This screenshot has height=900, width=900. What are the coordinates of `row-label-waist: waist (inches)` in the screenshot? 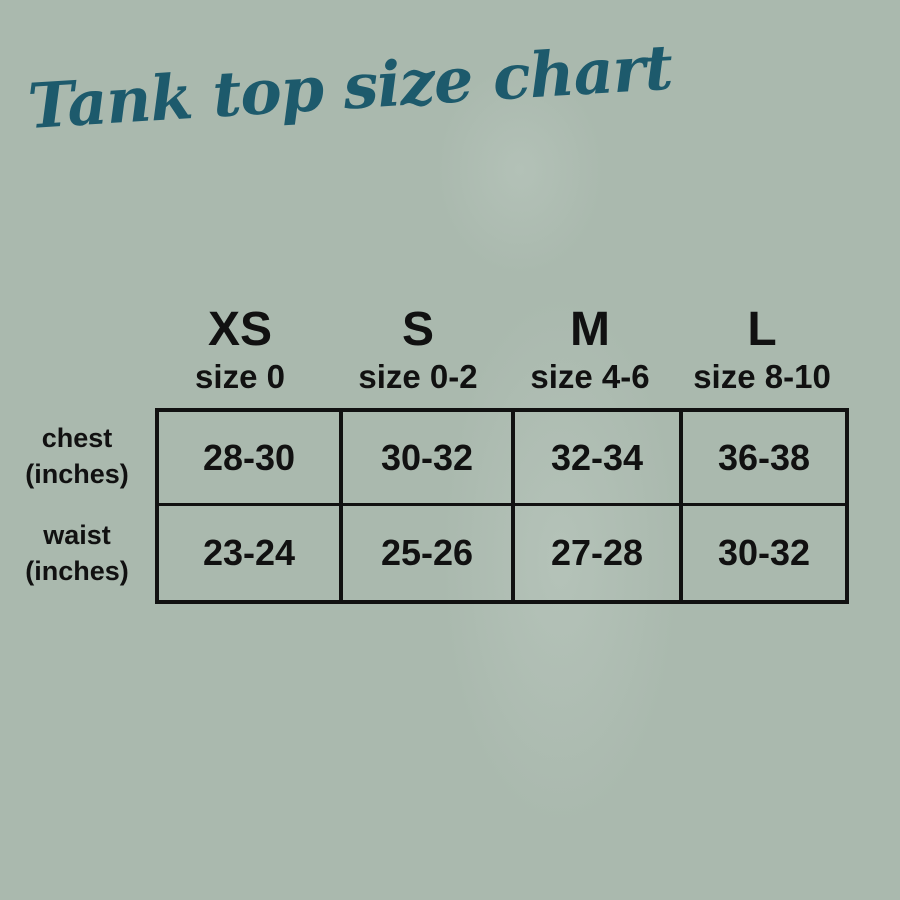 It's located at (77, 553).